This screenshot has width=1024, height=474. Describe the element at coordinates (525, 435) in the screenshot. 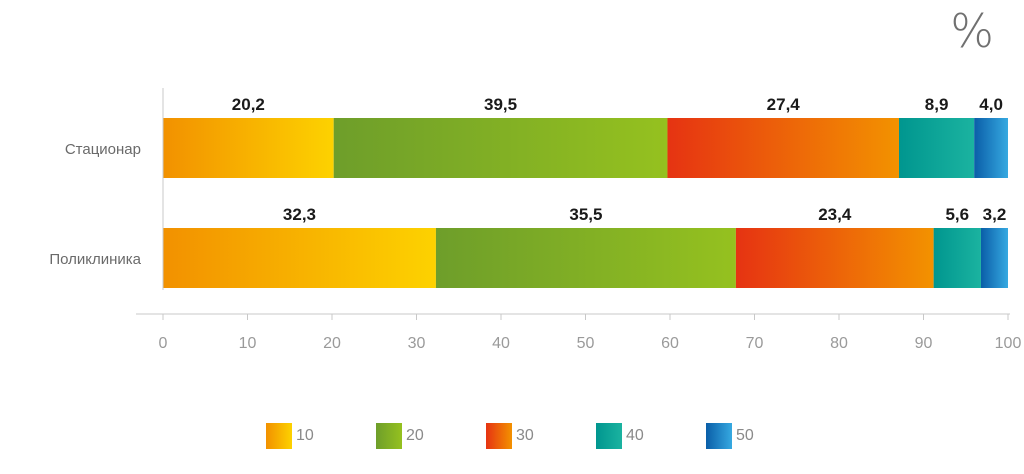

I see `legend-label: 30` at that location.